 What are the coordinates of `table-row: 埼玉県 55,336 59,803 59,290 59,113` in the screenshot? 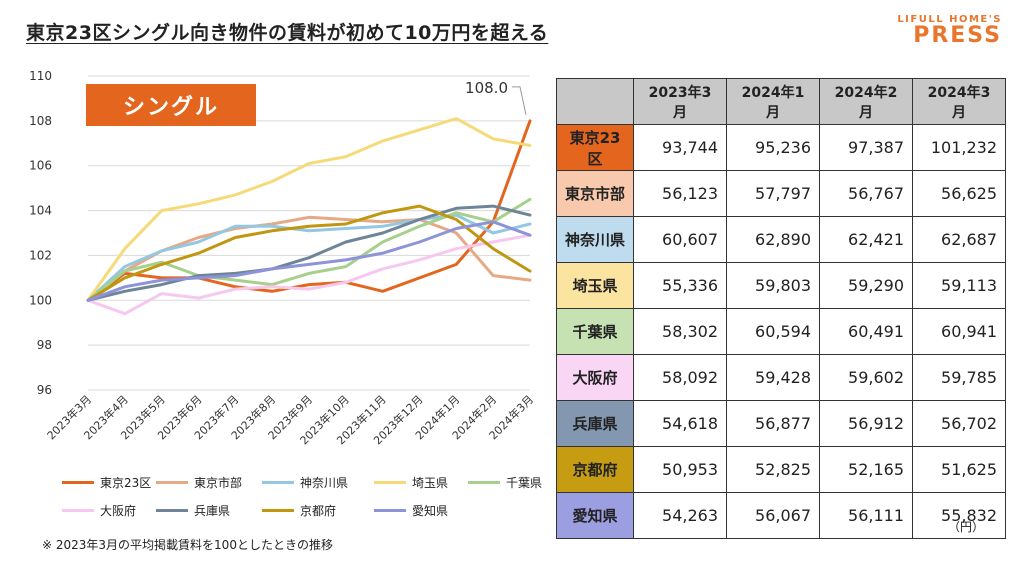 It's located at (781, 285).